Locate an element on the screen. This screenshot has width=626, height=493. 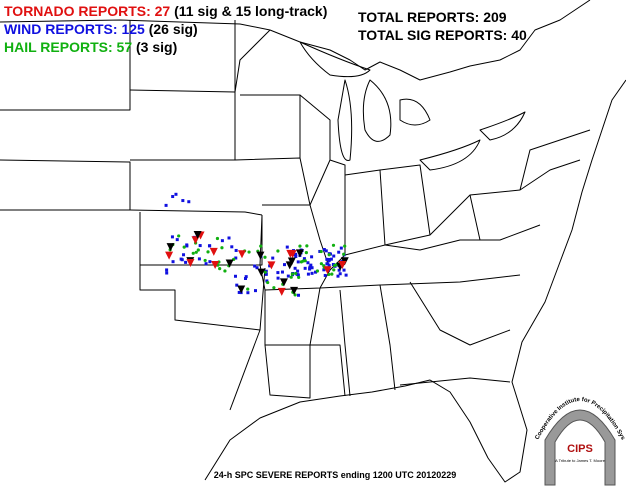
hail-label: HAIL REPORTS: 57 (3 sig) is located at coordinates (90, 47).